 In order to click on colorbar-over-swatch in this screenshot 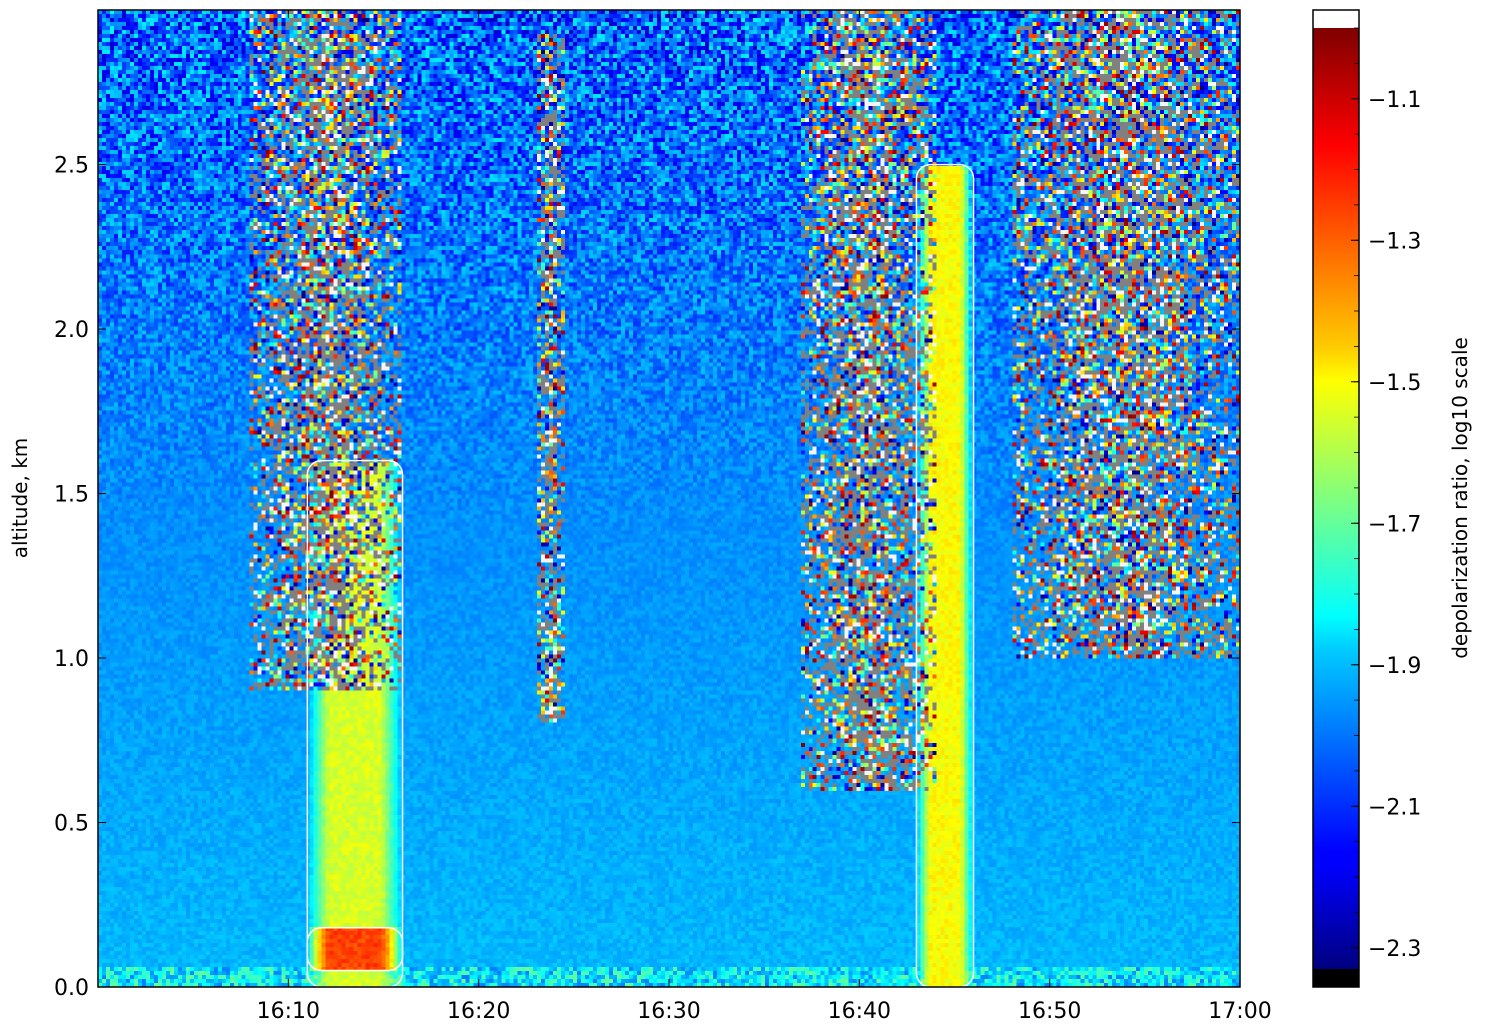, I will do `click(1336, 19)`.